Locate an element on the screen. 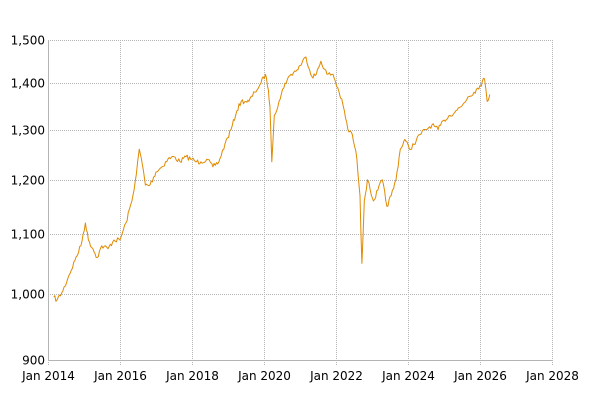  x-tick-label: Jan 2016 is located at coordinates (120, 376).